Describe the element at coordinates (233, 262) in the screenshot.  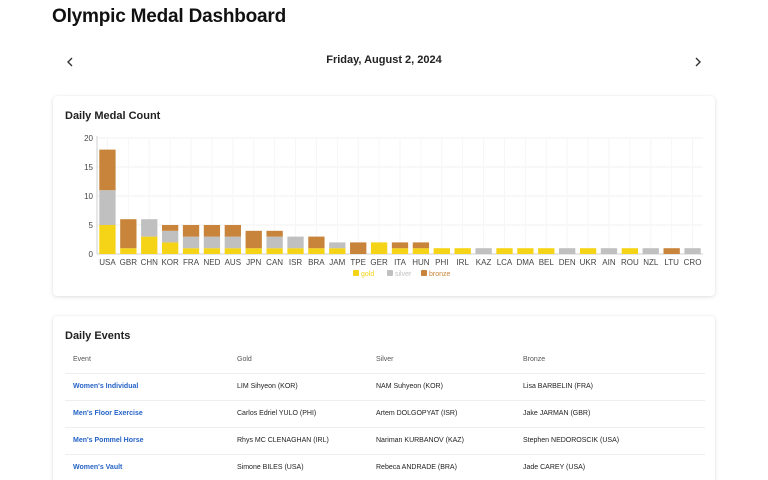
I see `x-tick-label: AUS` at that location.